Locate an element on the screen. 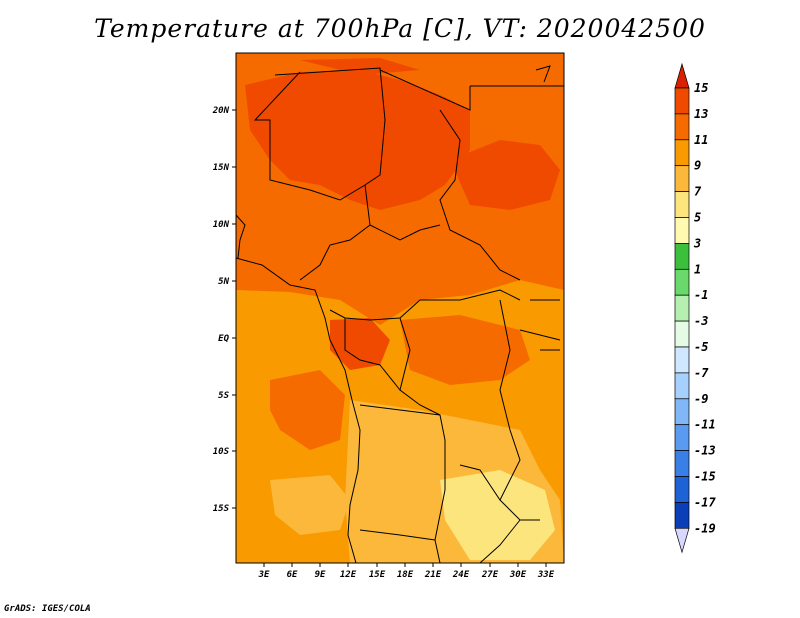 Image resolution: width=800 pixels, height=618 pixels. colorbar-label: -1 is located at coordinates (701, 295).